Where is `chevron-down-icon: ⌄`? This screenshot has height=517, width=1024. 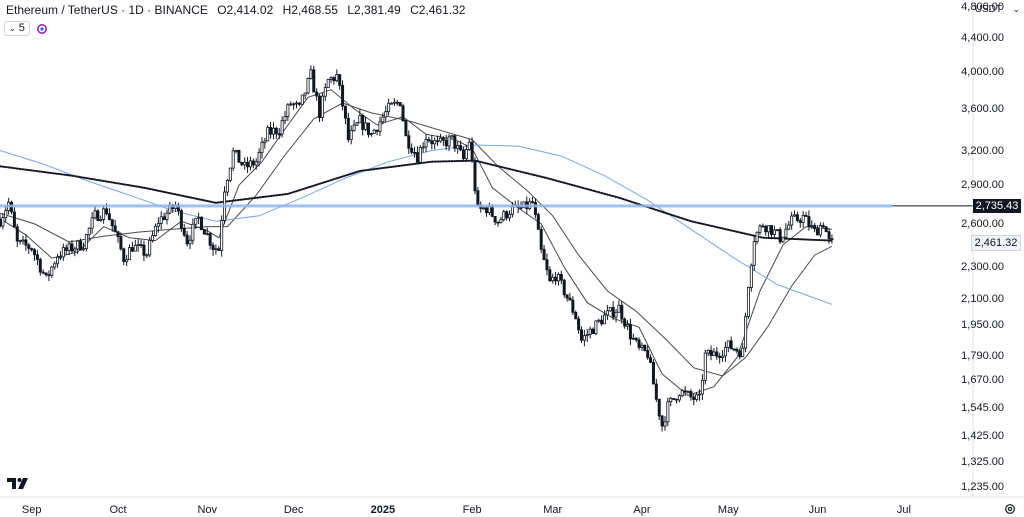
chevron-down-icon: ⌄ is located at coordinates (1016, 9).